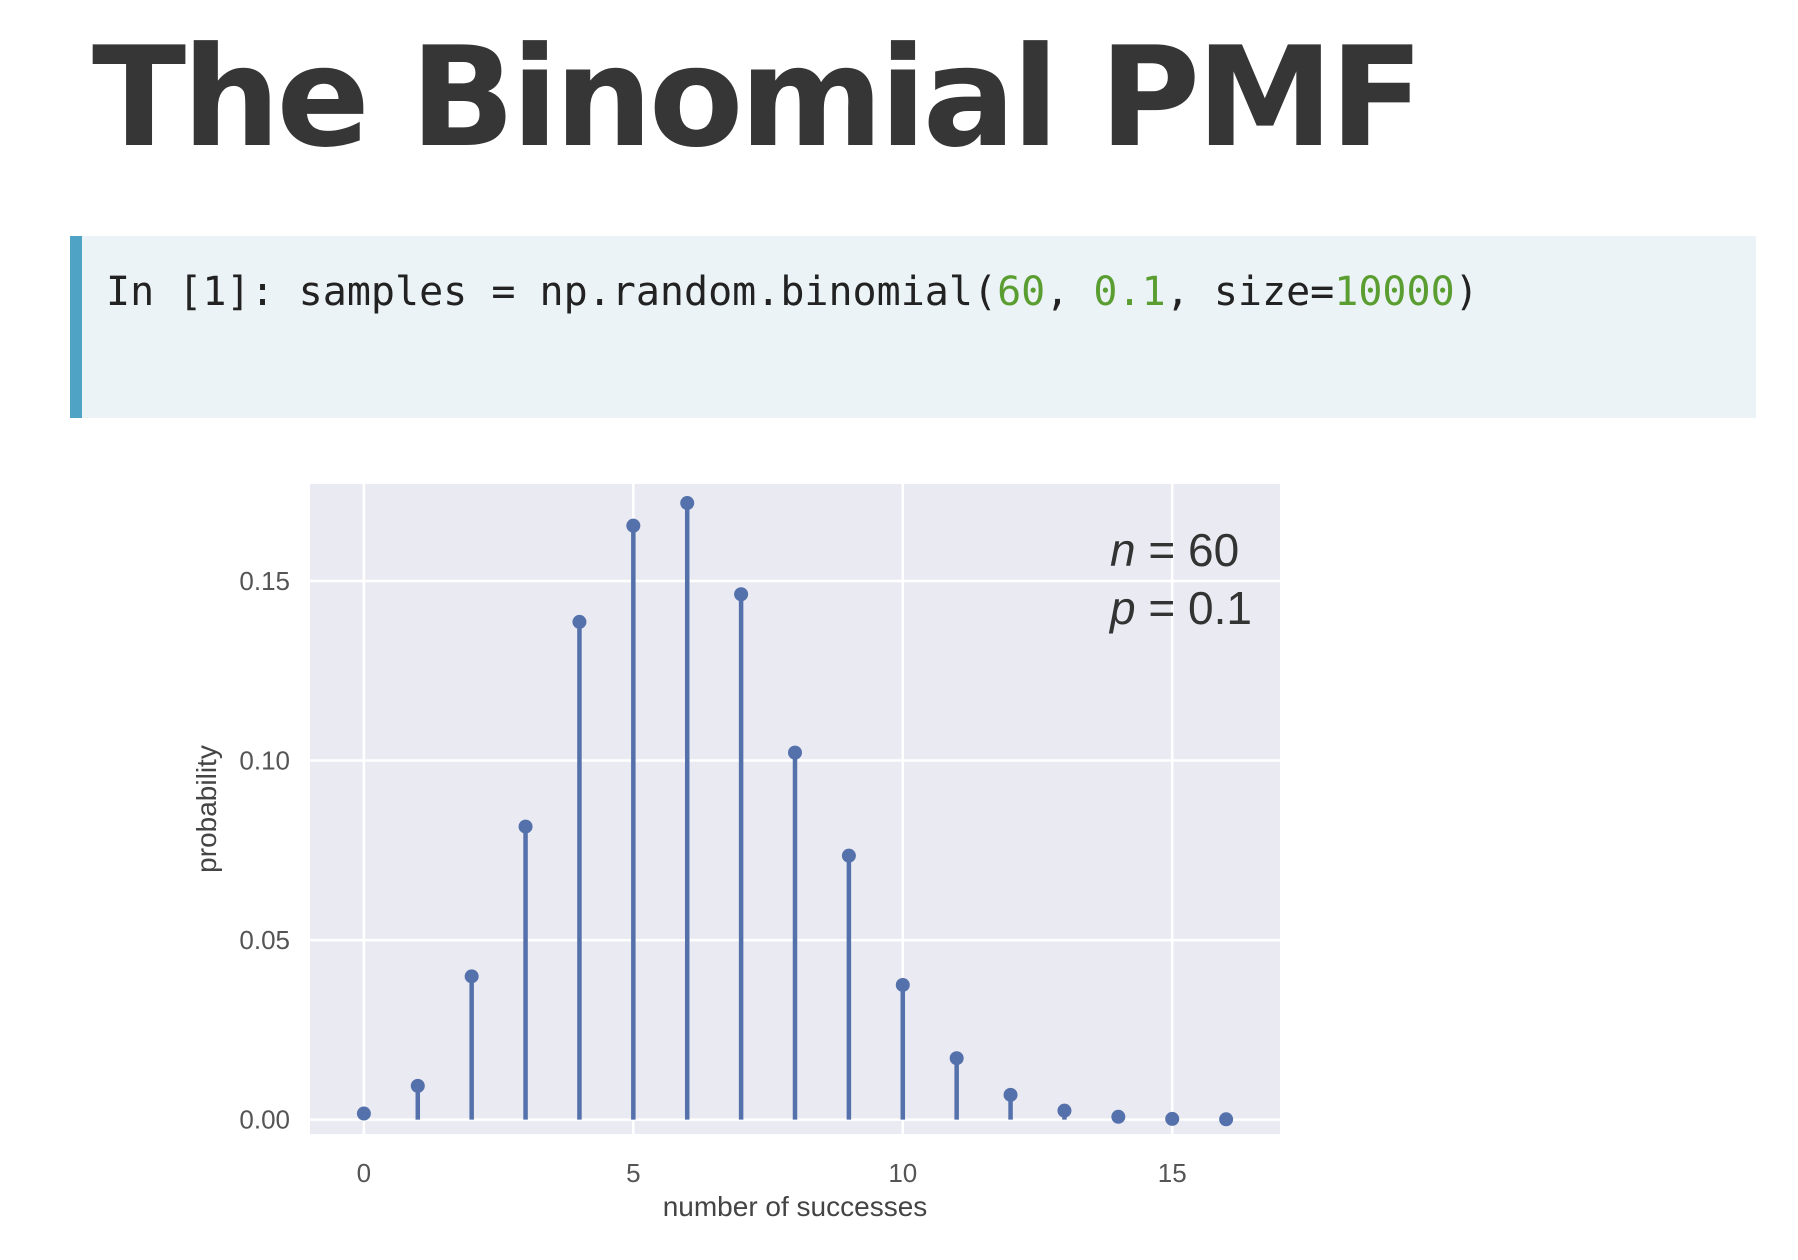 The height and width of the screenshot is (1260, 1798). I want to click on code-arg-n: 60, so click(1021, 292).